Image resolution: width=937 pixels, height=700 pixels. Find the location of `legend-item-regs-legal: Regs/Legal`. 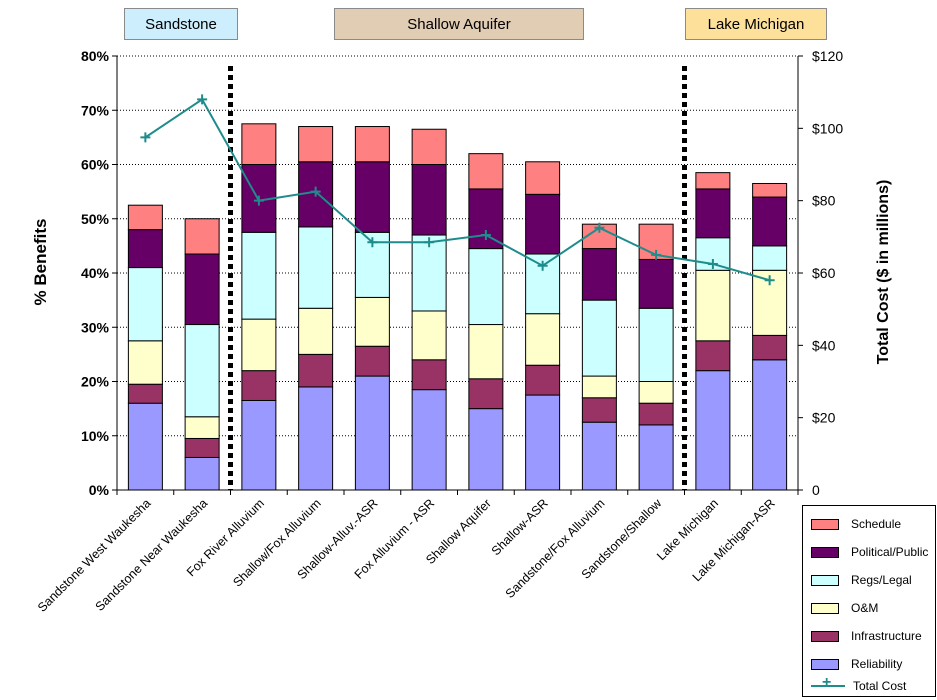

legend-item-regs-legal: Regs/Legal is located at coordinates (861, 580).